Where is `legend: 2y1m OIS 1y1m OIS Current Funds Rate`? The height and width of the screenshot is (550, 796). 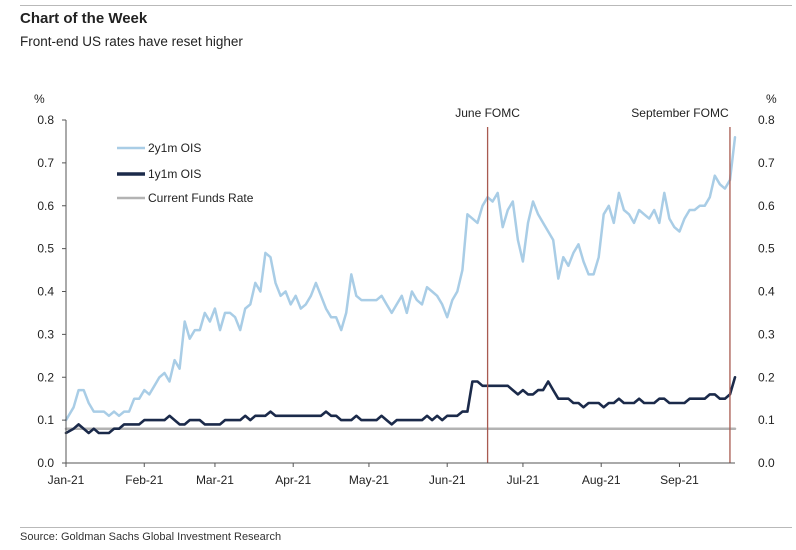 legend: 2y1m OIS 1y1m OIS Current Funds Rate is located at coordinates (185, 173).